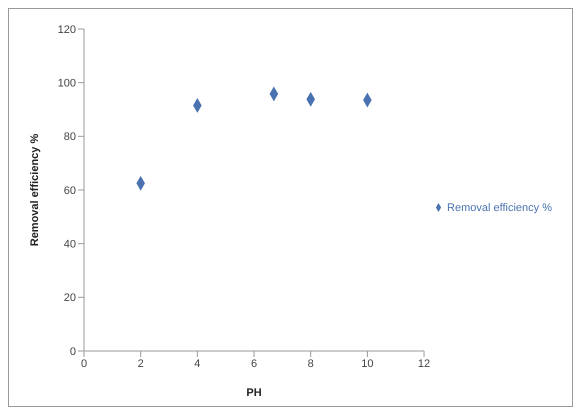  Describe the element at coordinates (70, 190) in the screenshot. I see `y-tick-label: 60` at that location.